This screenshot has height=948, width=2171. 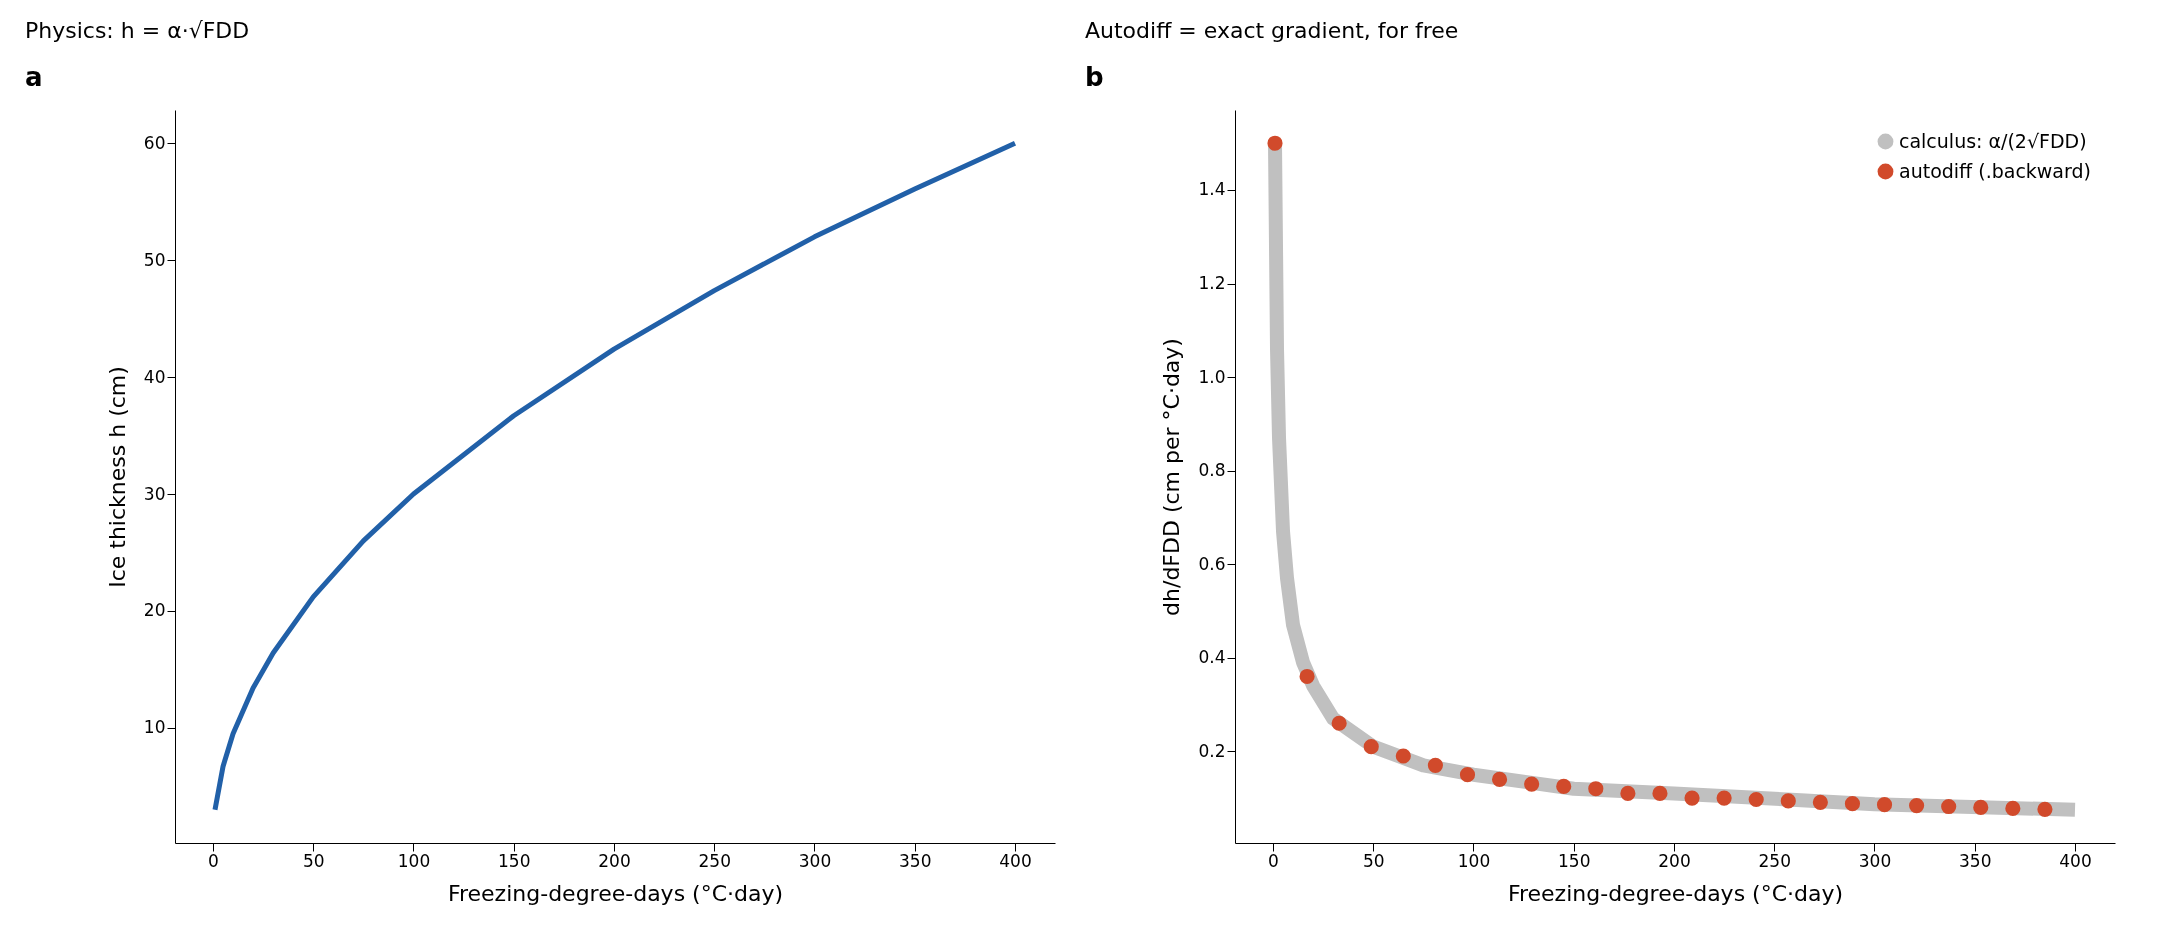 What do you see at coordinates (154, 259) in the screenshot?
I see `y-tick-label: 50` at bounding box center [154, 259].